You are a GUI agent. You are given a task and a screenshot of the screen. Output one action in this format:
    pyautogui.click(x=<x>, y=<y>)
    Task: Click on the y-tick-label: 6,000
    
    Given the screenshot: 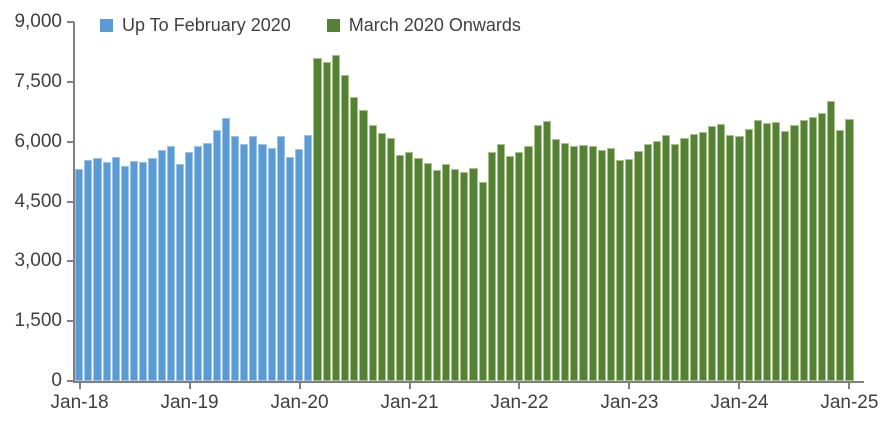 What is the action you would take?
    pyautogui.click(x=38, y=141)
    